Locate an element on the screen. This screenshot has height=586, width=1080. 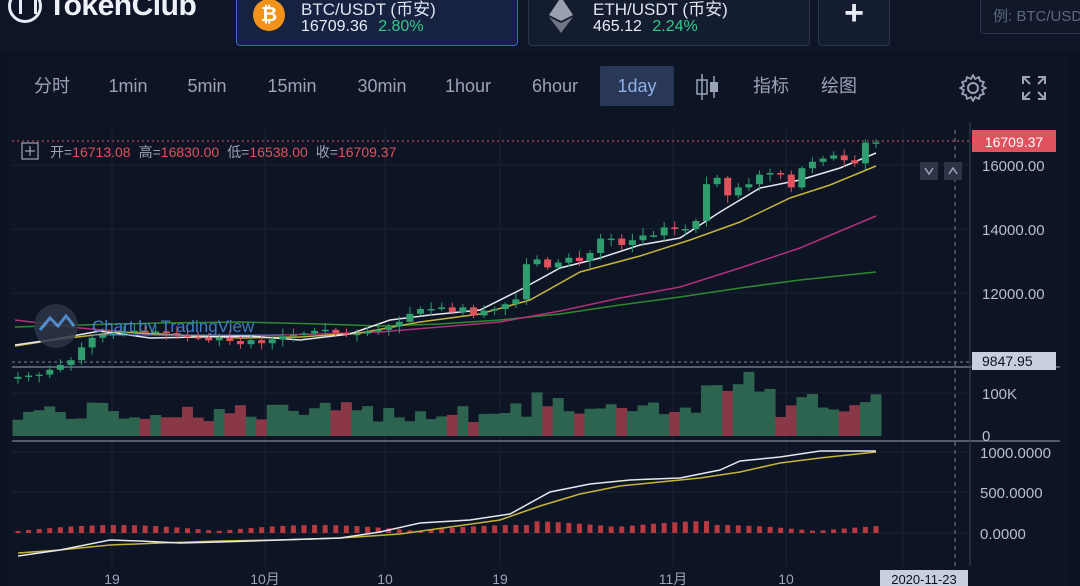
indicator-button: 指标 is located at coordinates (771, 86).